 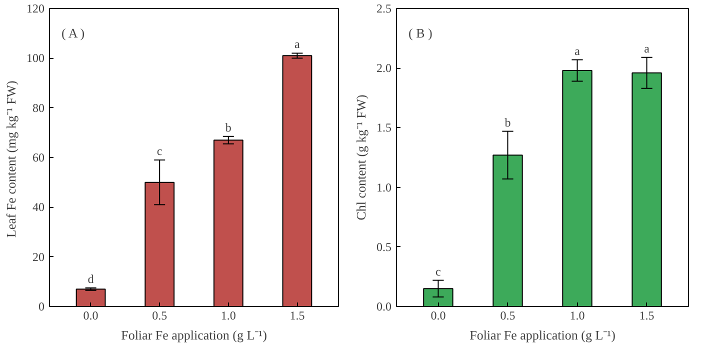 What do you see at coordinates (41, 307) in the screenshot?
I see `y-tick-label: 0` at bounding box center [41, 307].